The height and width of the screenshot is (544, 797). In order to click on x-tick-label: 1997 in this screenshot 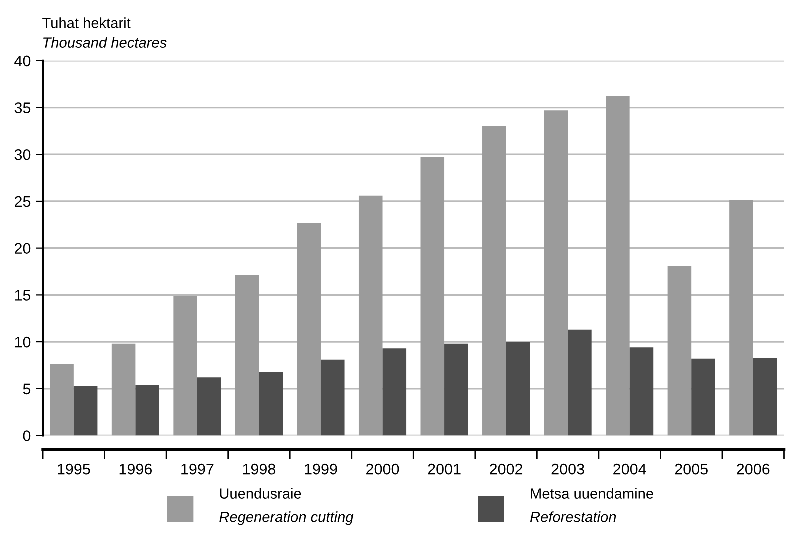, I will do `click(198, 469)`.